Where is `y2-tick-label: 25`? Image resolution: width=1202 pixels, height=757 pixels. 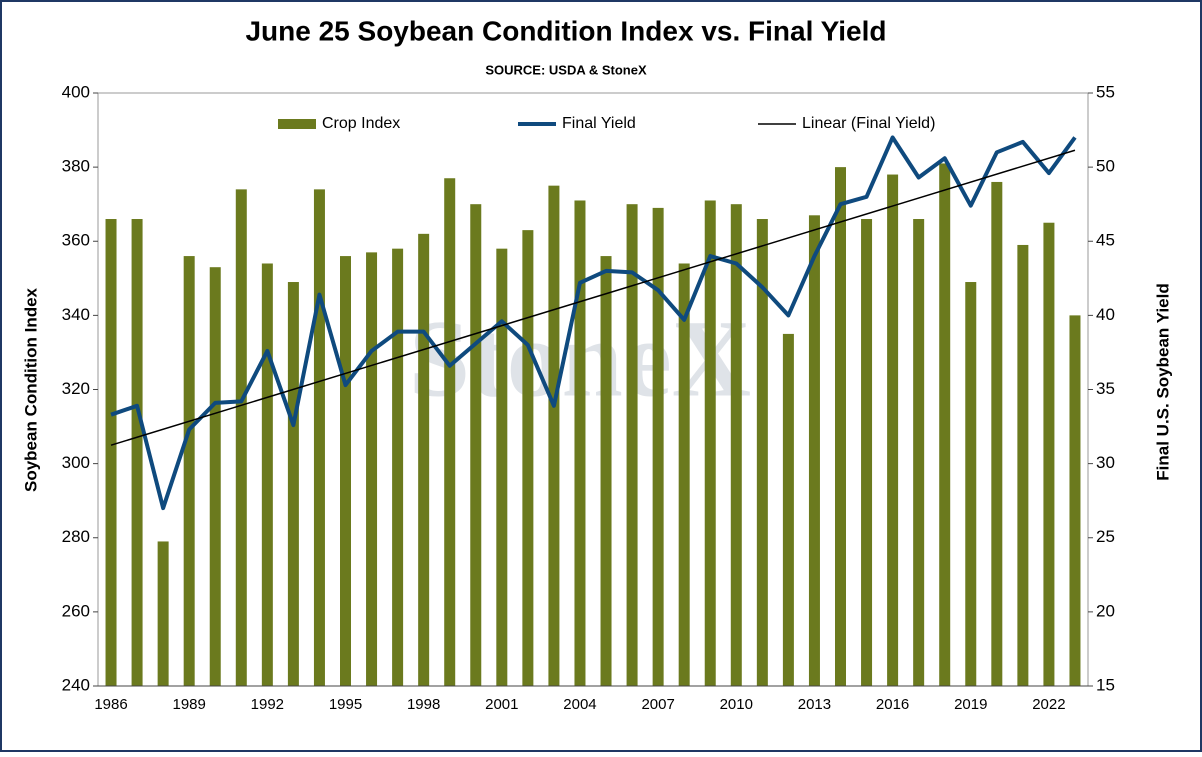
y2-tick-label: 25 is located at coordinates (1105, 536).